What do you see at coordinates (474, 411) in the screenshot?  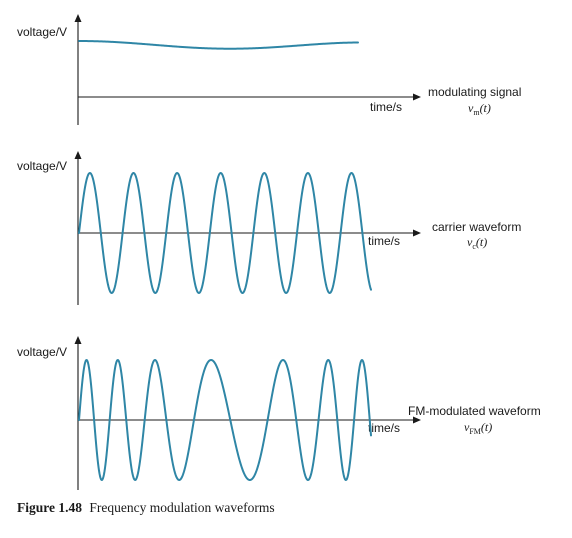 I see `panel-title: FM-modulated waveform` at bounding box center [474, 411].